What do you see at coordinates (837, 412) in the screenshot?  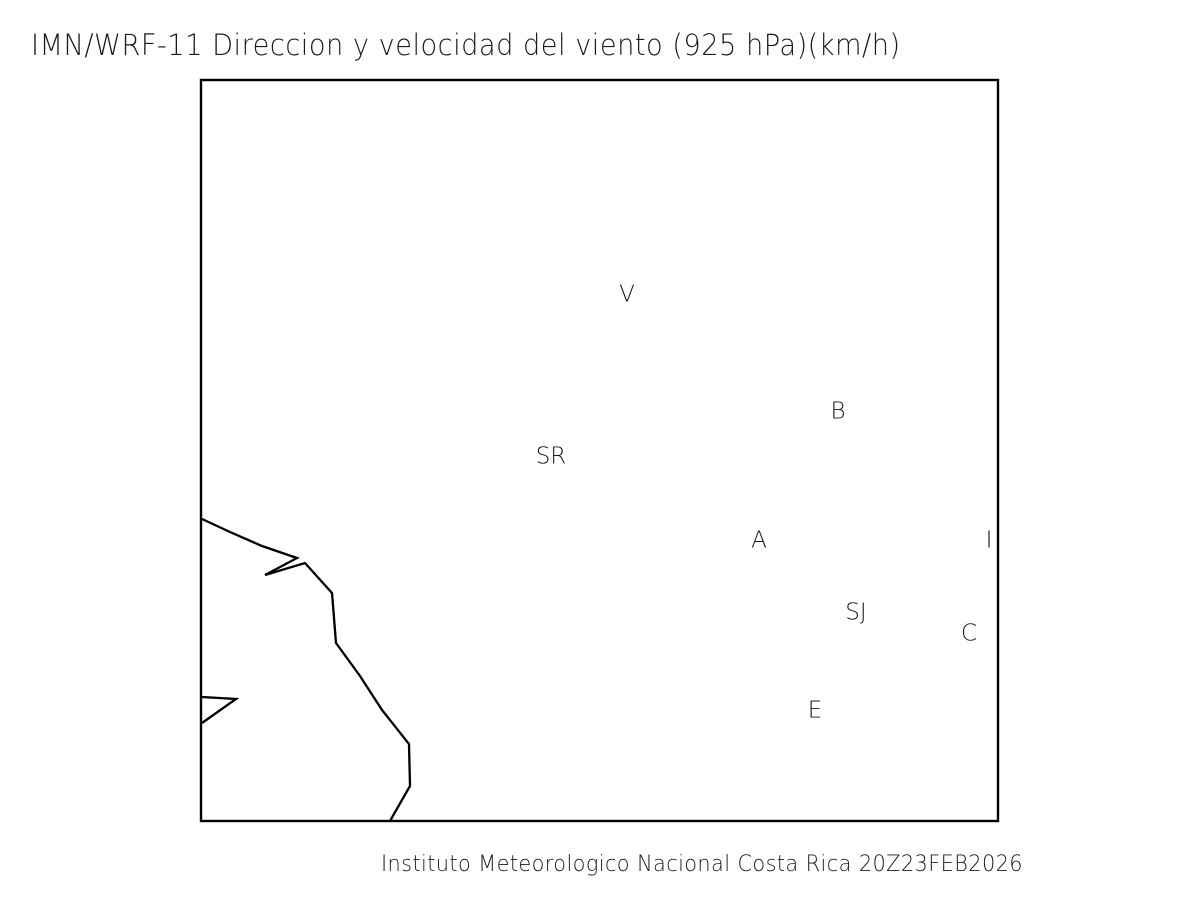 I see `station-label-b: B` at bounding box center [837, 412].